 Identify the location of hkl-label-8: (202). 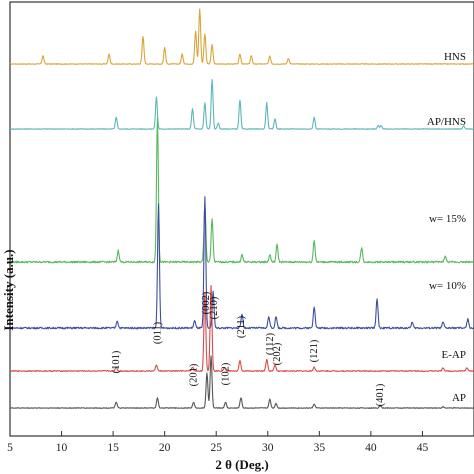
(277, 353).